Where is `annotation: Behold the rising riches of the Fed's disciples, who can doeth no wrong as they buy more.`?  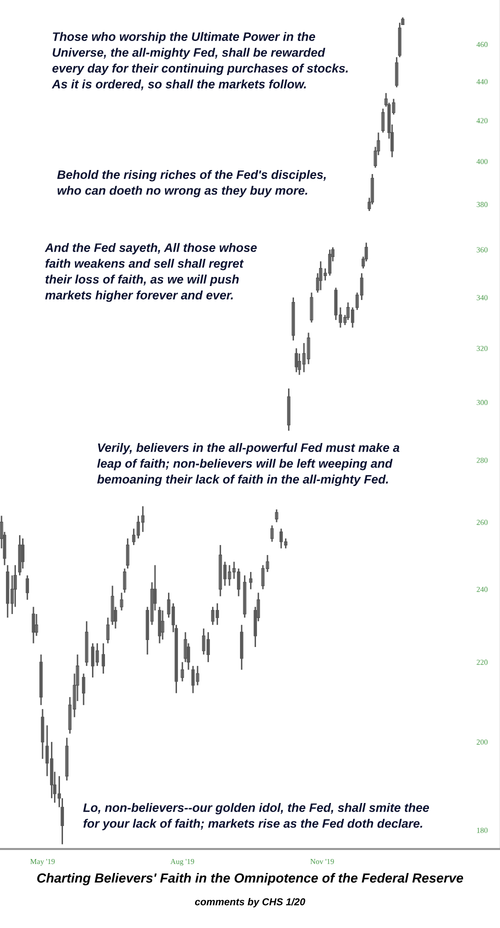 annotation: Behold the rising riches of the Fed's disciples, who can doeth no wrong as they buy more. is located at coordinates (191, 184).